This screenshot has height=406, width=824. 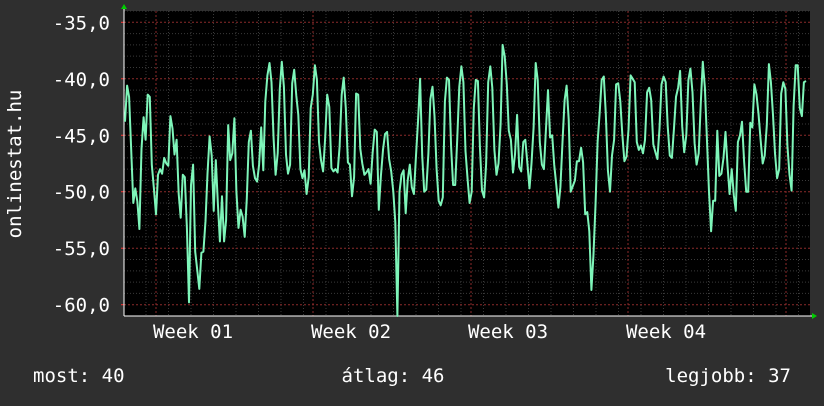 What do you see at coordinates (351, 332) in the screenshot?
I see `x-tick-label: Week 02` at bounding box center [351, 332].